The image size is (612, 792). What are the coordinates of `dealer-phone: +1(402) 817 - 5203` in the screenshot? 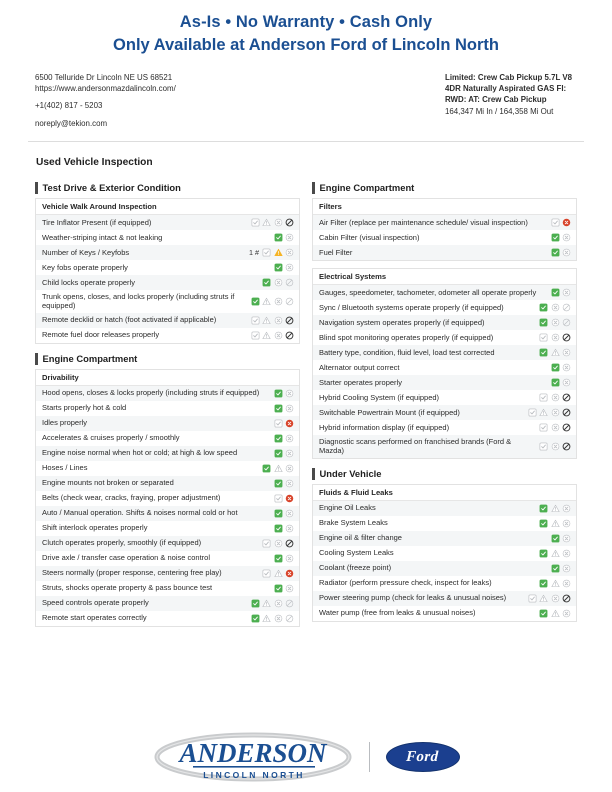 It's located at (69, 106).